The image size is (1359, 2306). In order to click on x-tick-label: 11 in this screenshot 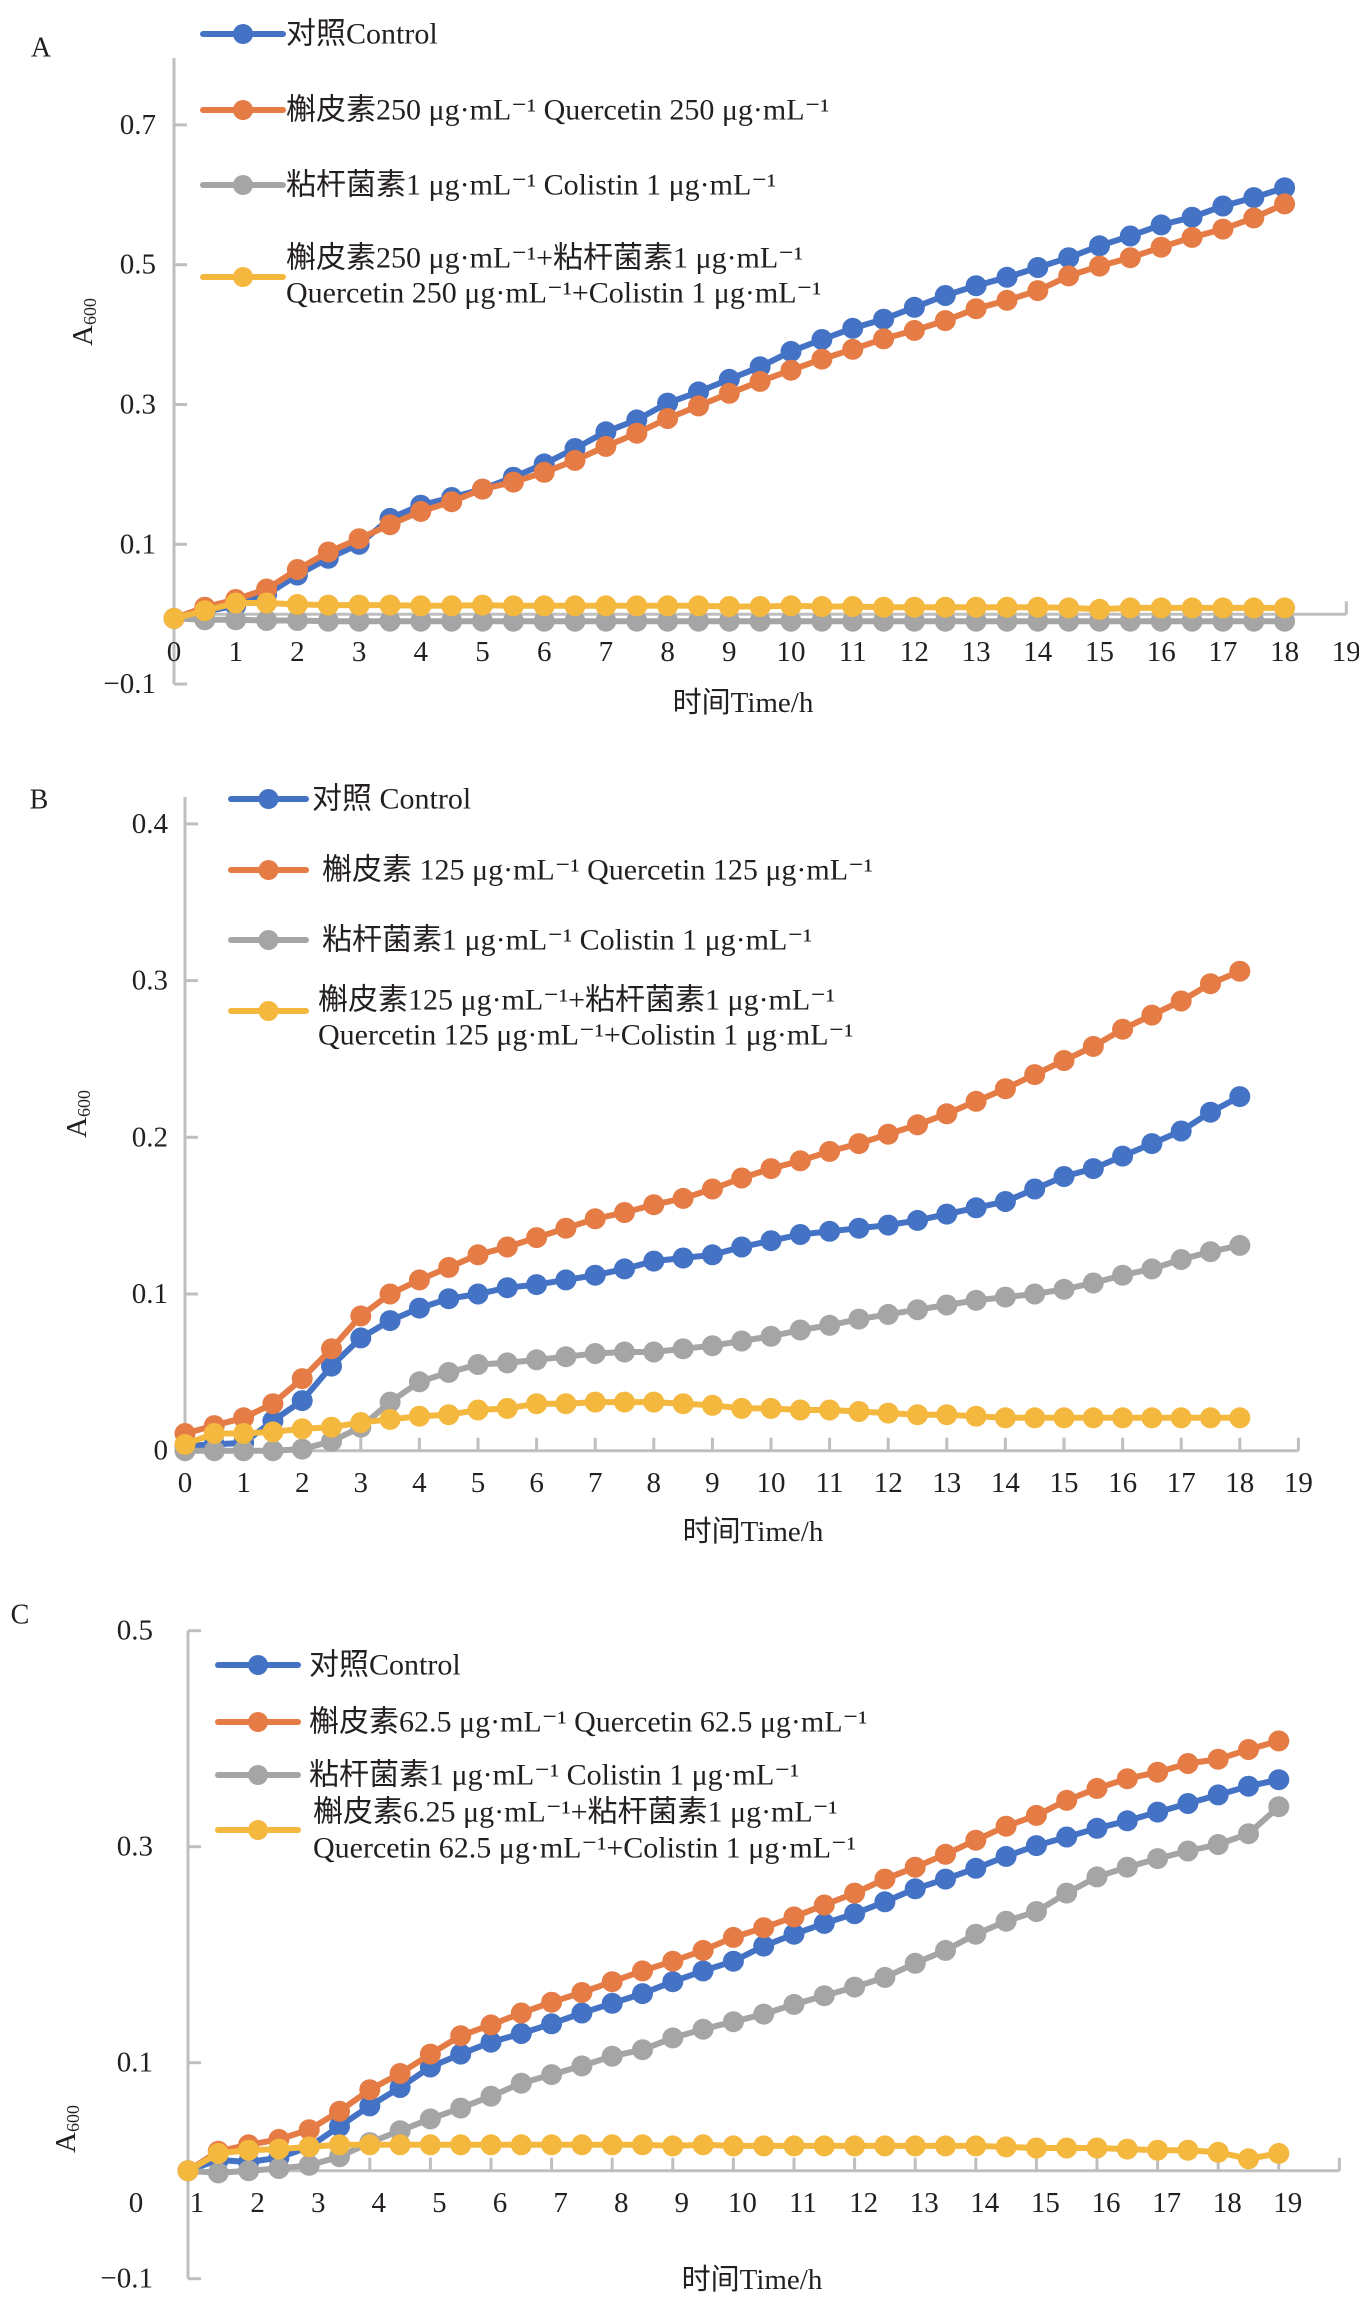, I will do `click(803, 2203)`.